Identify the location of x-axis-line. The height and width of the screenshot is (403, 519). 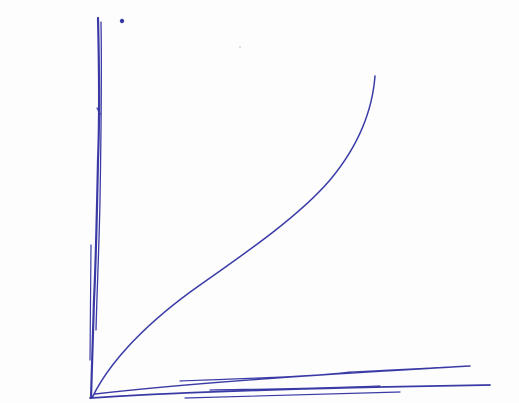
(290, 382).